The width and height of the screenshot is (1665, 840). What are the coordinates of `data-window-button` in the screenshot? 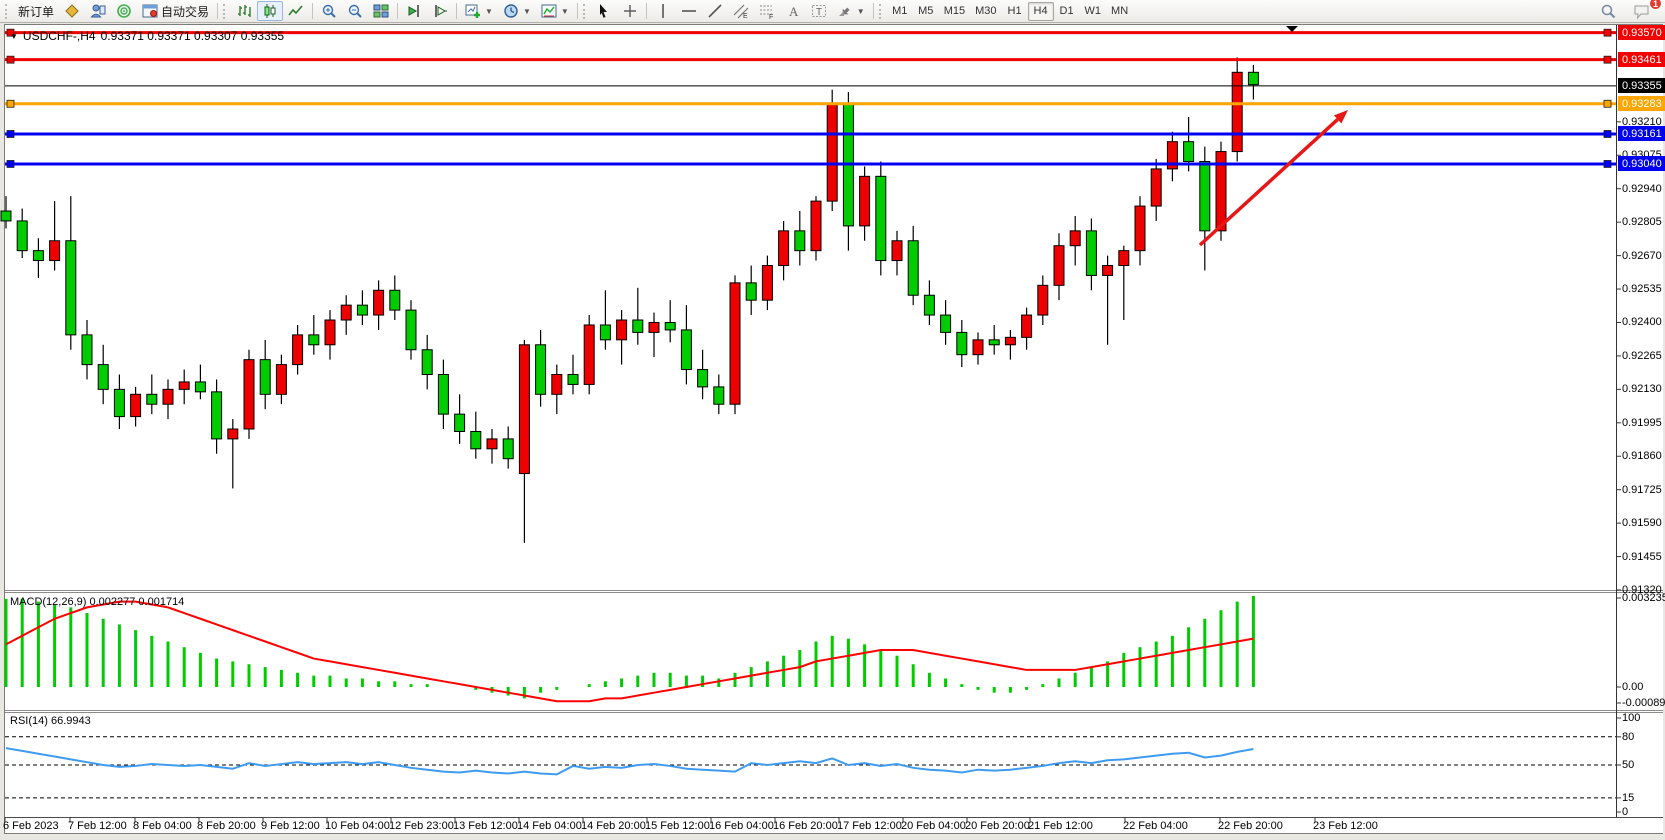 It's located at (98, 11).